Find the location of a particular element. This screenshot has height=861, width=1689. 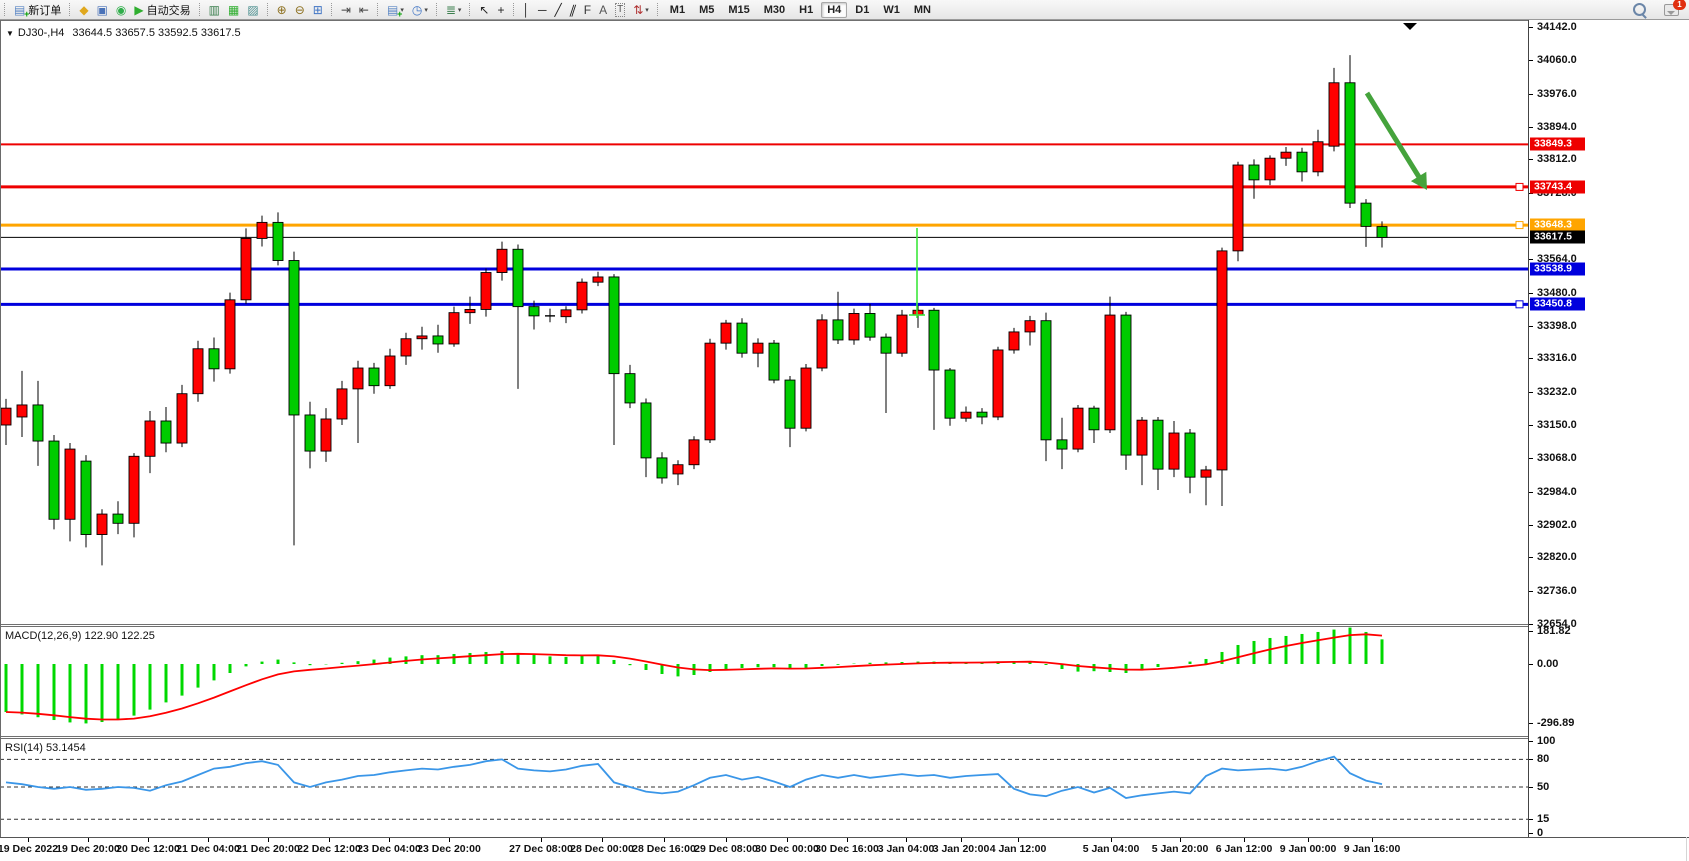

cursor-icon: ↖ is located at coordinates (484, 9).